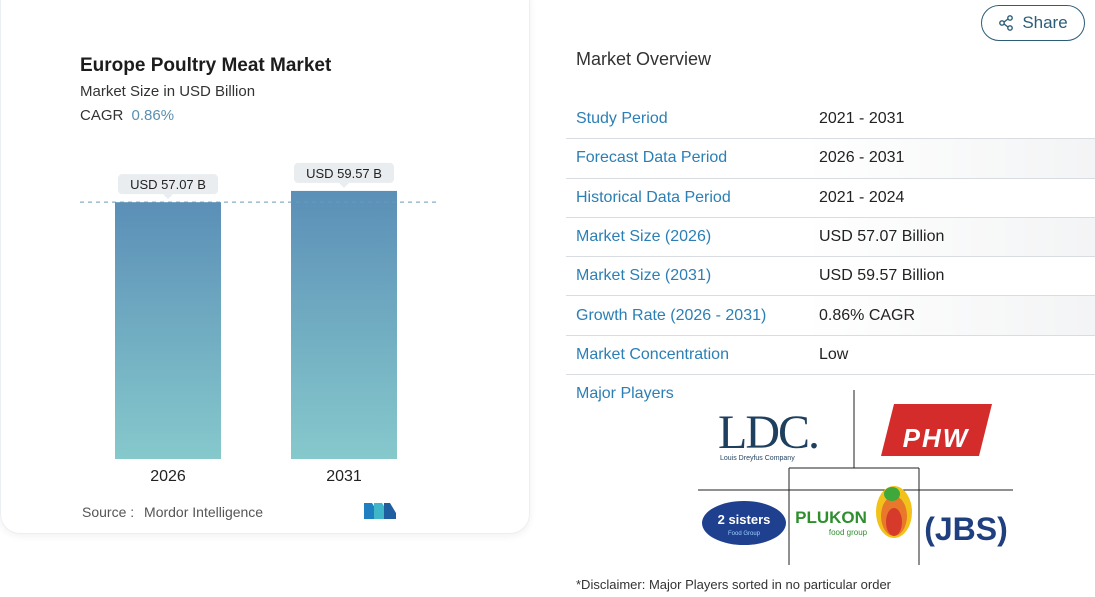 This screenshot has height=597, width=1095. I want to click on overview-value: 0.86% CAGR, so click(867, 315).